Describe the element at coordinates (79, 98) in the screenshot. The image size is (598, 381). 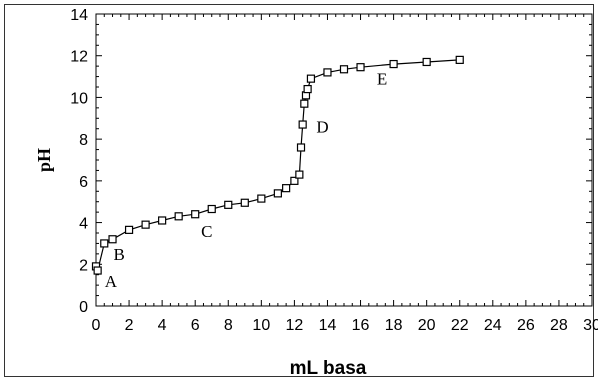
I see `y-tick-label: 10` at that location.